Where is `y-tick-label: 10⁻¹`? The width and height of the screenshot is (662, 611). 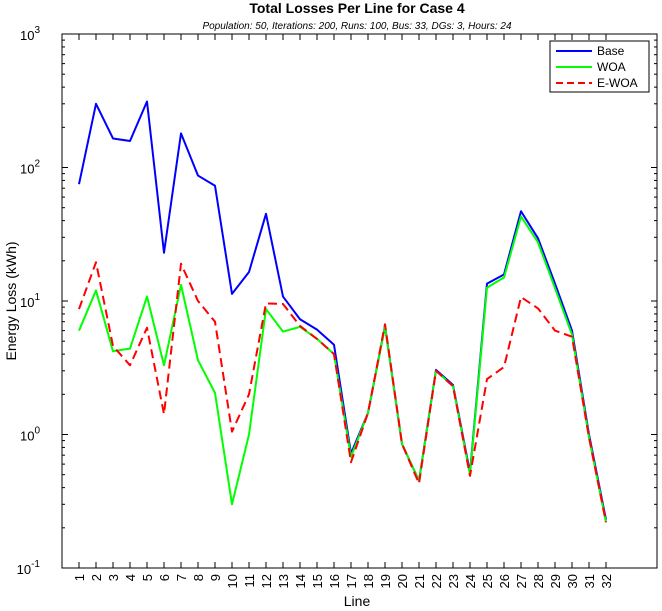 y-tick-label: 10⁻¹ is located at coordinates (29, 568).